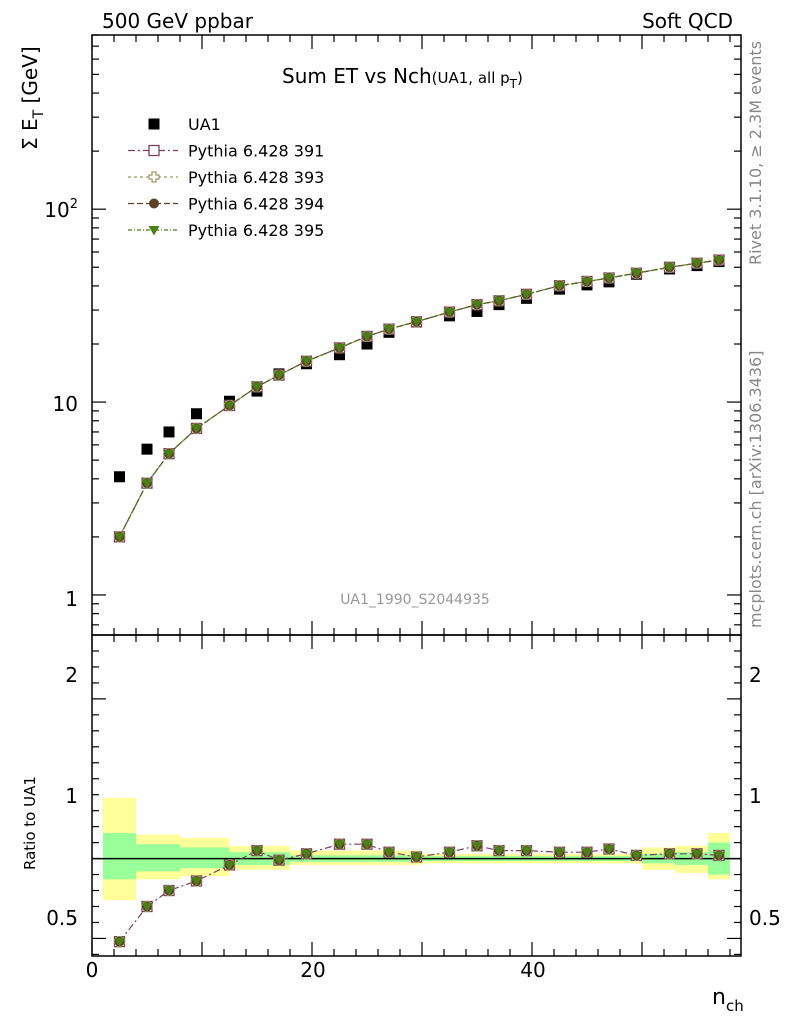  What do you see at coordinates (765, 918) in the screenshot?
I see `lower-ytick-0.5-right: 0.5` at bounding box center [765, 918].